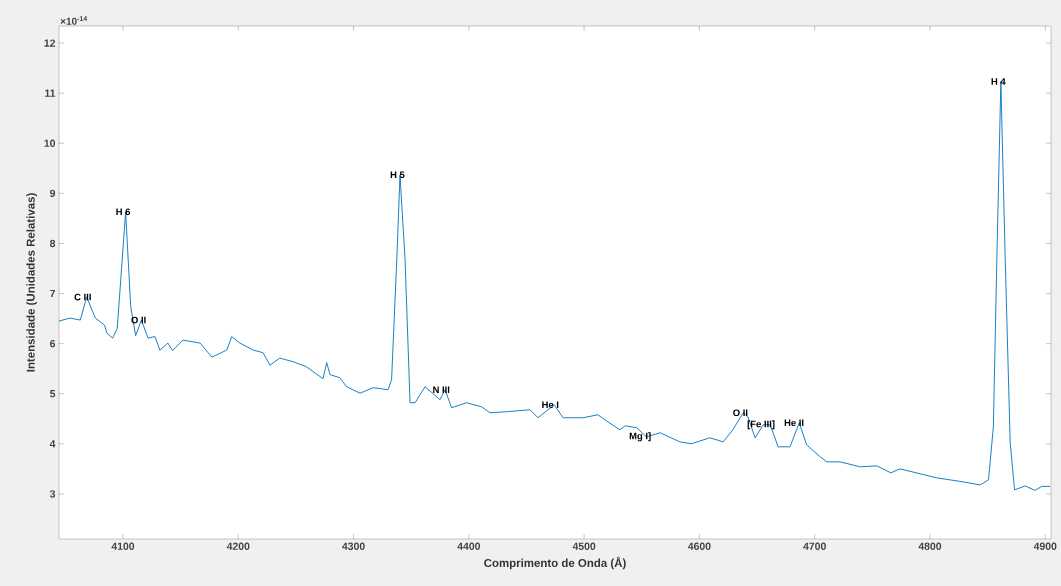  Describe the element at coordinates (469, 546) in the screenshot. I see `x-tick-label: 4400` at that location.